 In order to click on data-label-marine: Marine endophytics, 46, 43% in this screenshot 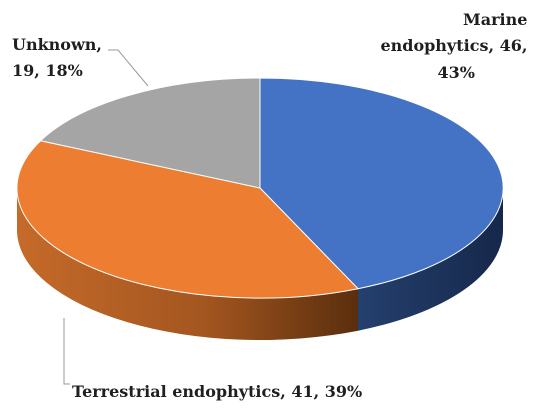, I will do `click(456, 46)`.